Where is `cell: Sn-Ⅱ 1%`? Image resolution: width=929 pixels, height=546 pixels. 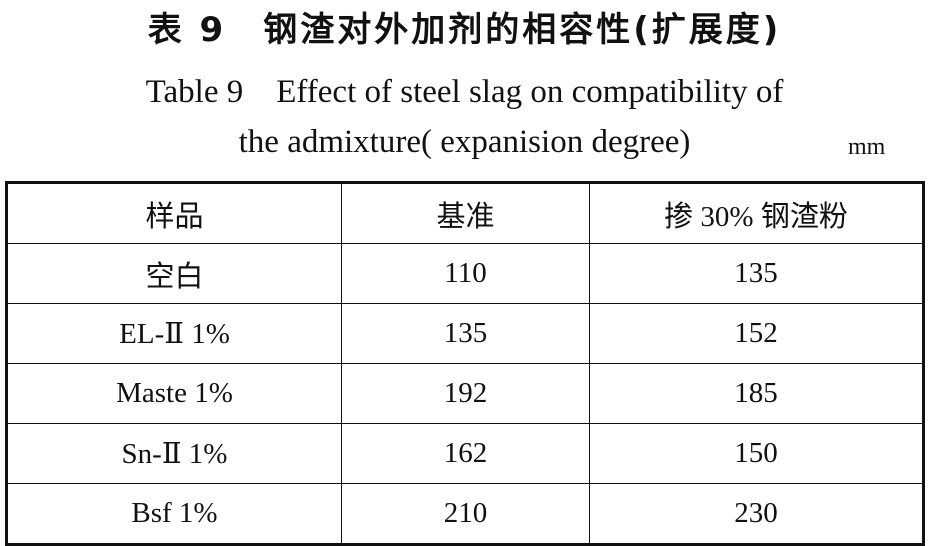
cell: Sn-Ⅱ 1% is located at coordinates (174, 453).